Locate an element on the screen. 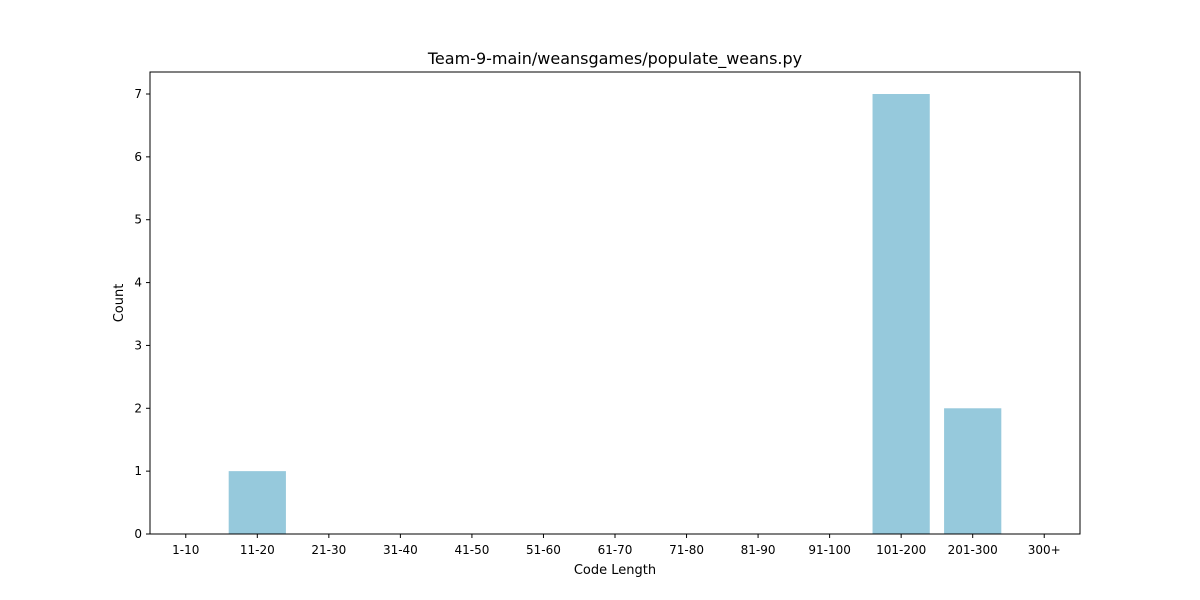 The image size is (1200, 600). y-tick-label: 3 is located at coordinates (138, 345).